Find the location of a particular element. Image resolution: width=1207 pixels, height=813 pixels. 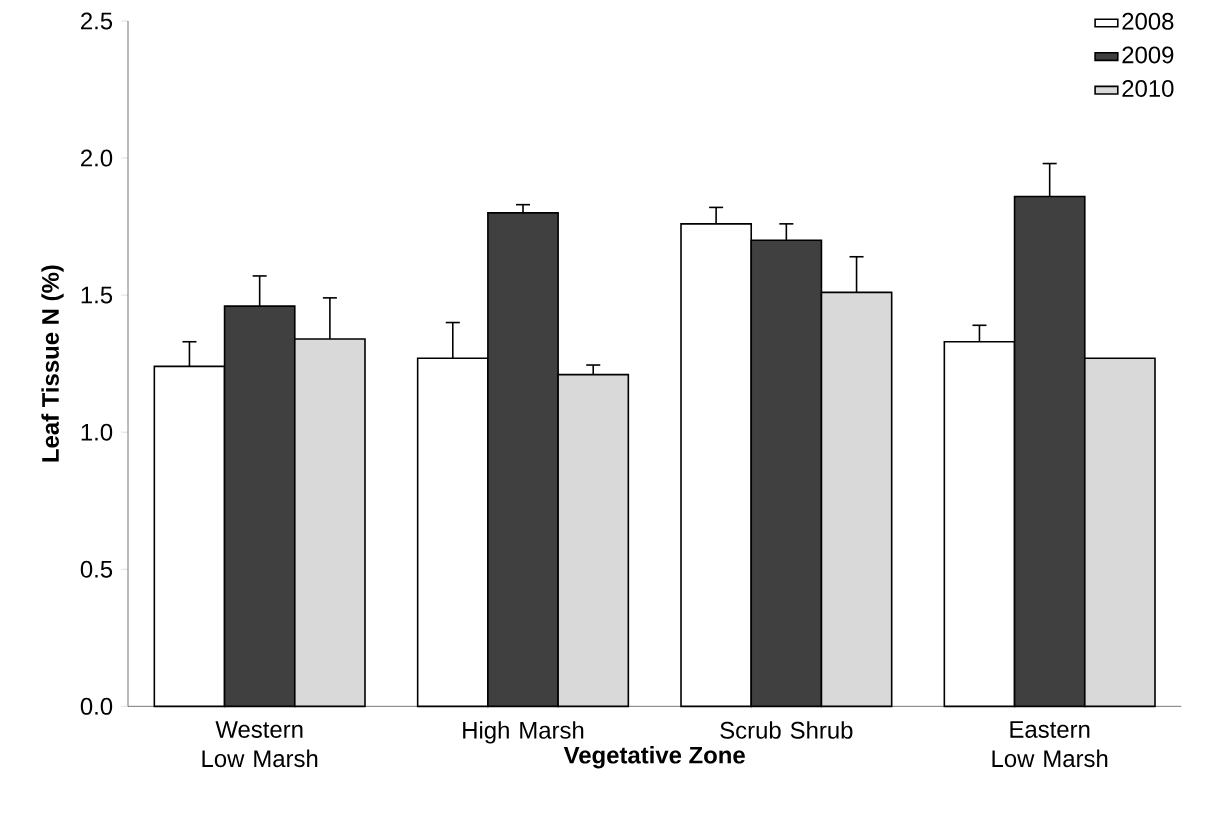

y-tick-label: 2.0 is located at coordinates (97, 158).